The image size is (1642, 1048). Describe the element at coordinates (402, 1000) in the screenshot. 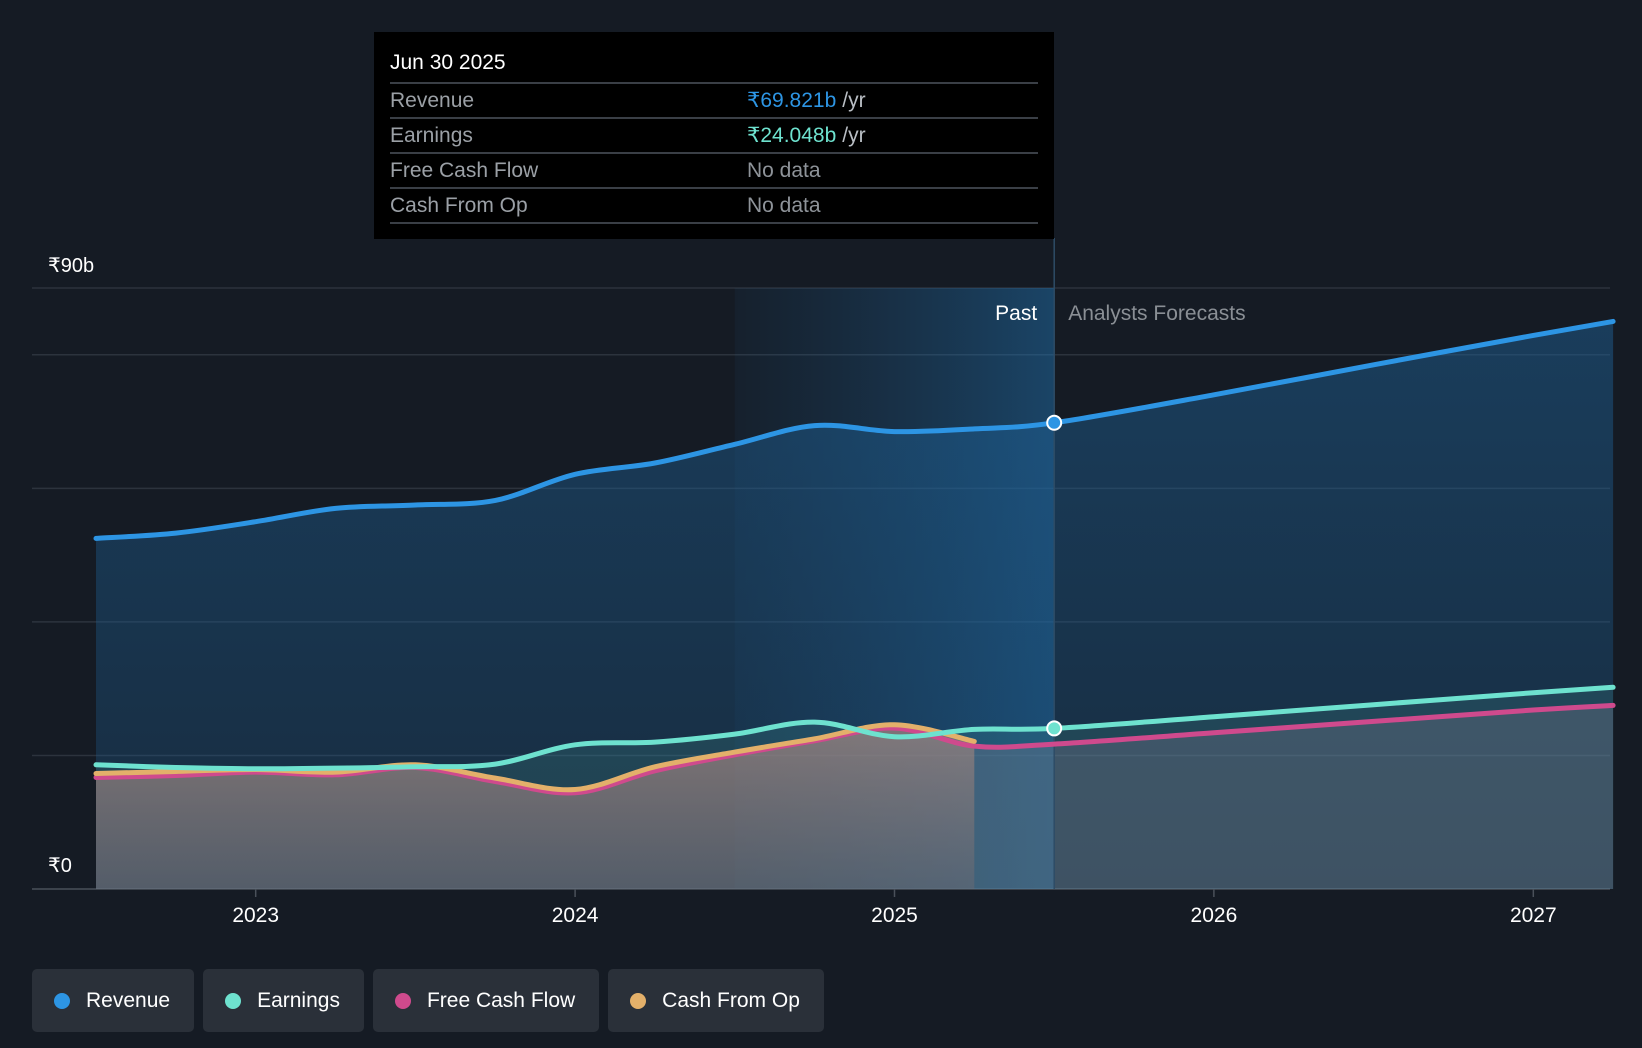

I see `free-cash-flow-dot-icon` at that location.